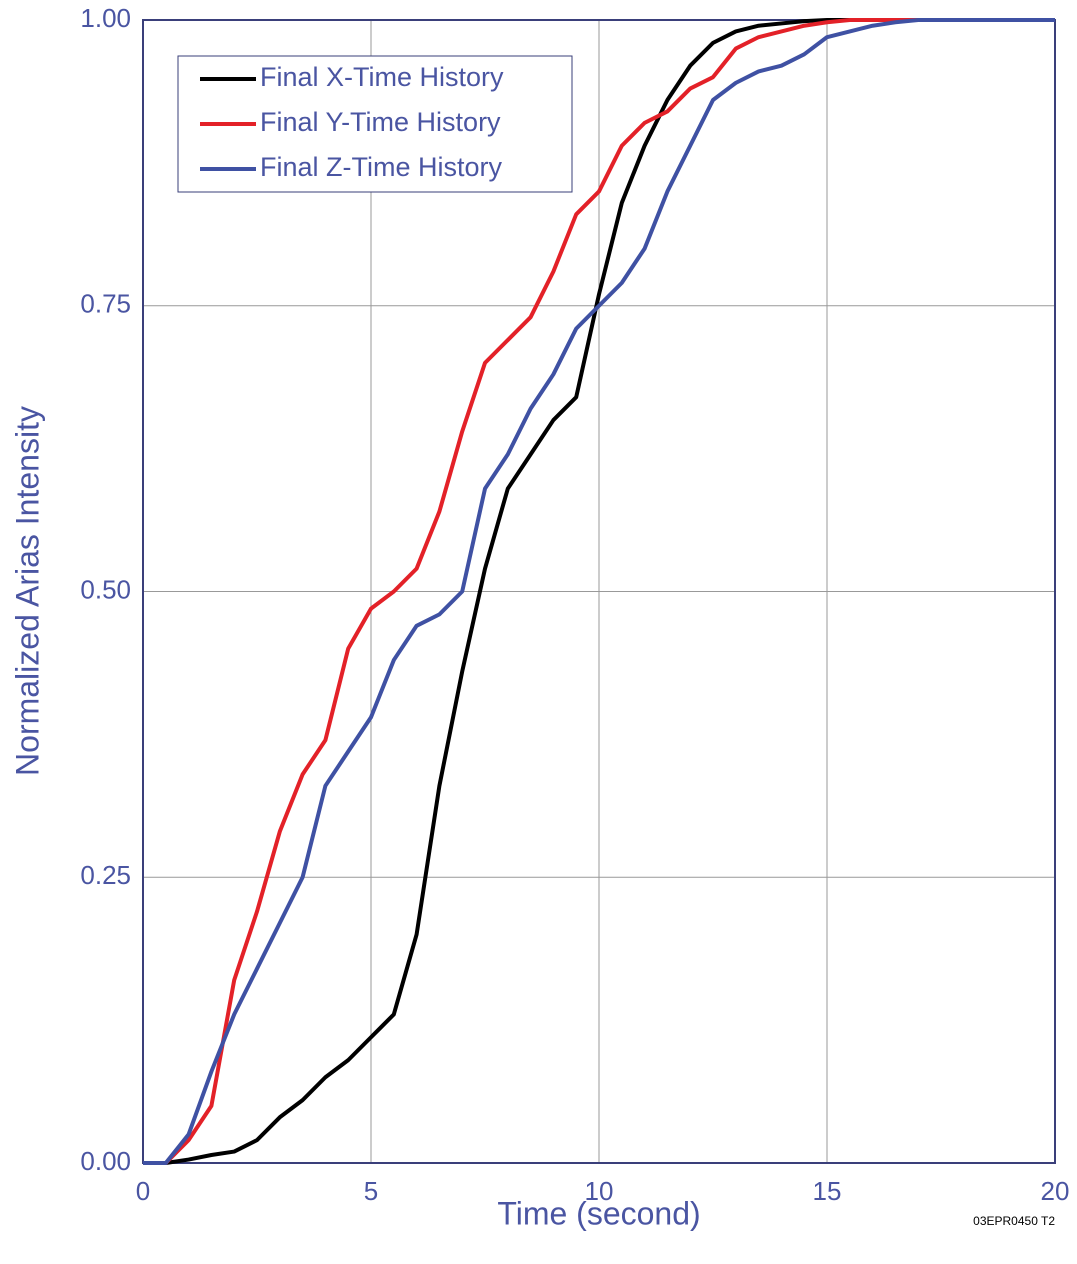 The height and width of the screenshot is (1264, 1077). What do you see at coordinates (1055, 1191) in the screenshot?
I see `x-tick-label: 20` at bounding box center [1055, 1191].